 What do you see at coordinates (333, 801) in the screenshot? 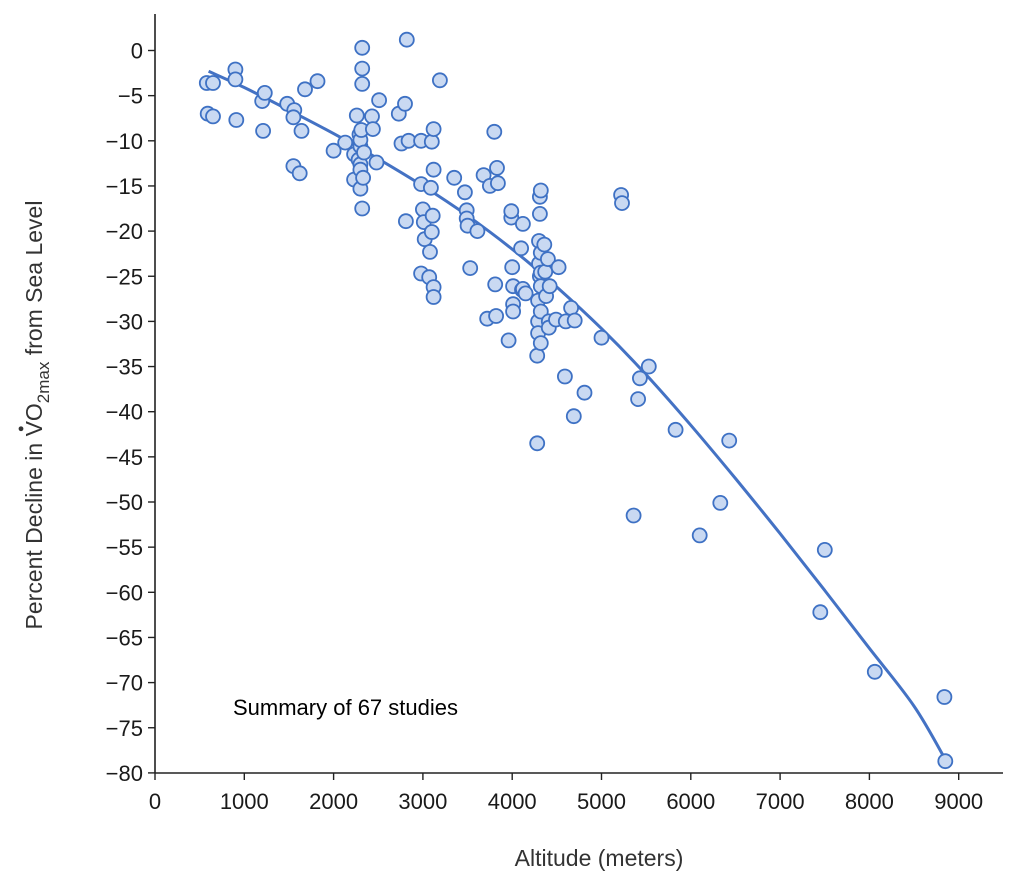
I see `x-tick-label: 2000` at bounding box center [333, 801].